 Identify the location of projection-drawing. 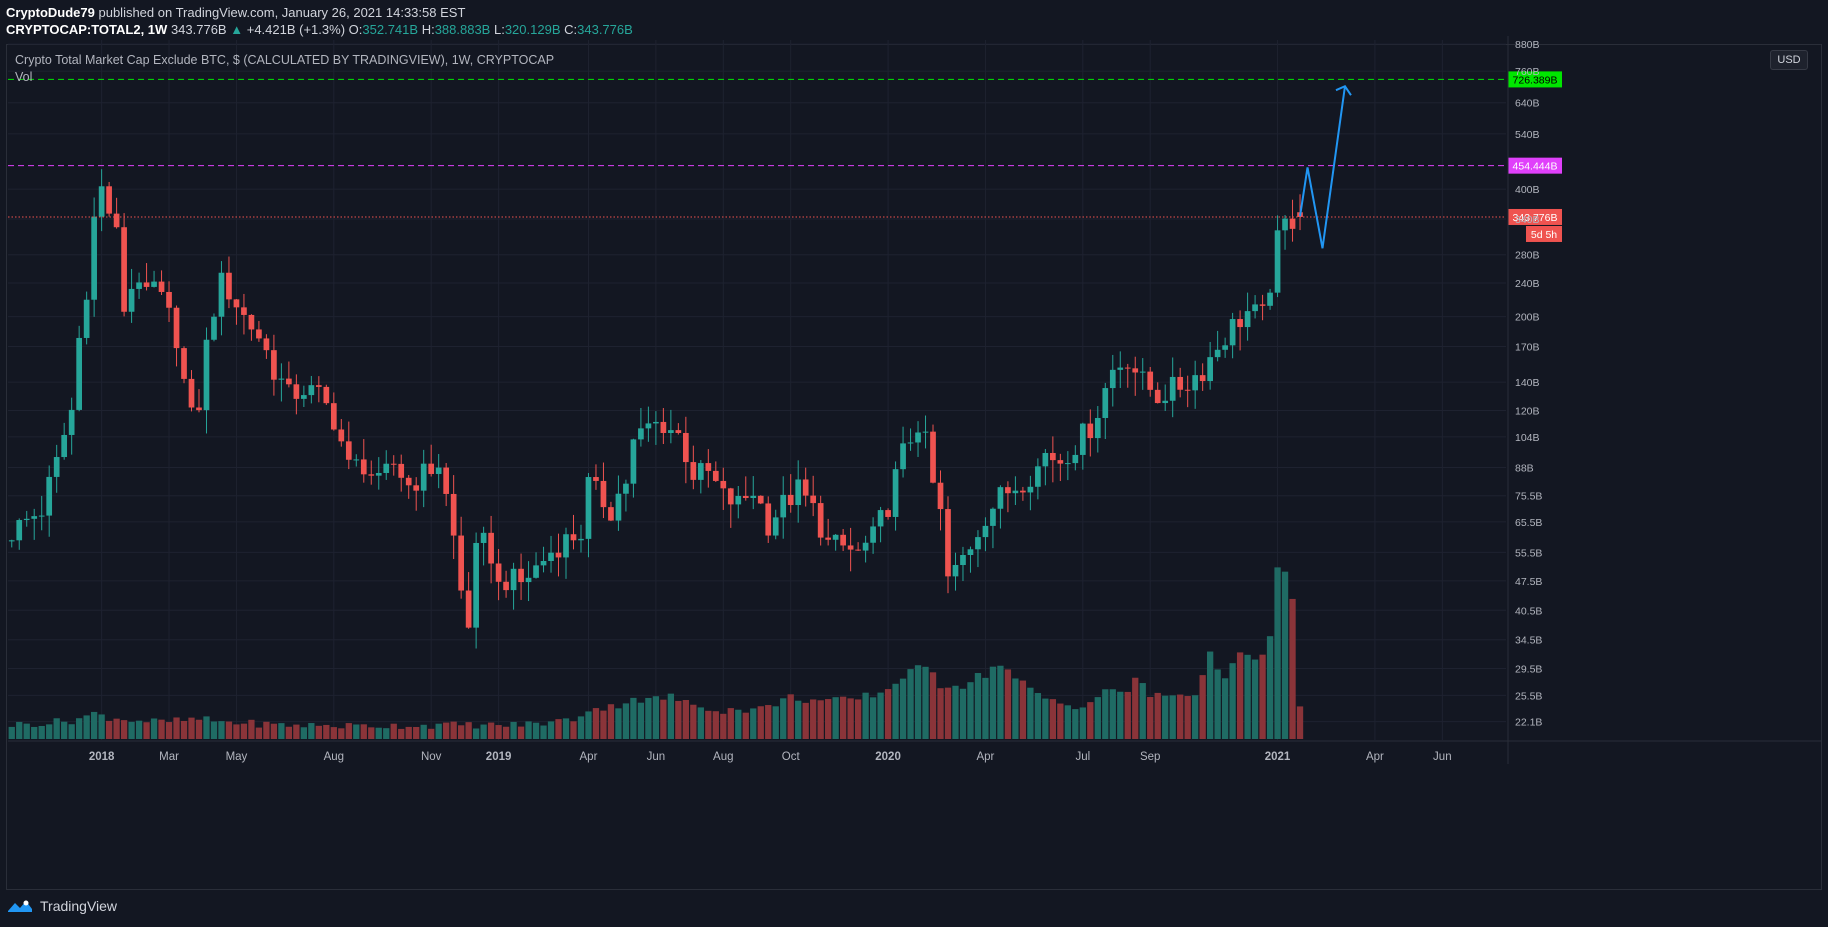
(1325, 166).